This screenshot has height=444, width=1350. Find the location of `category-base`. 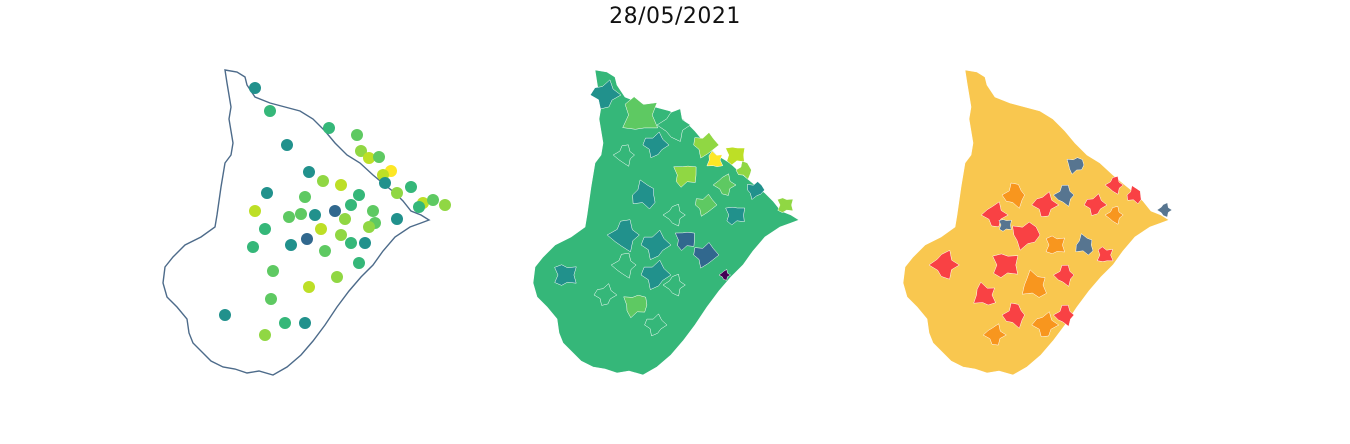

category-base is located at coordinates (1036, 222).